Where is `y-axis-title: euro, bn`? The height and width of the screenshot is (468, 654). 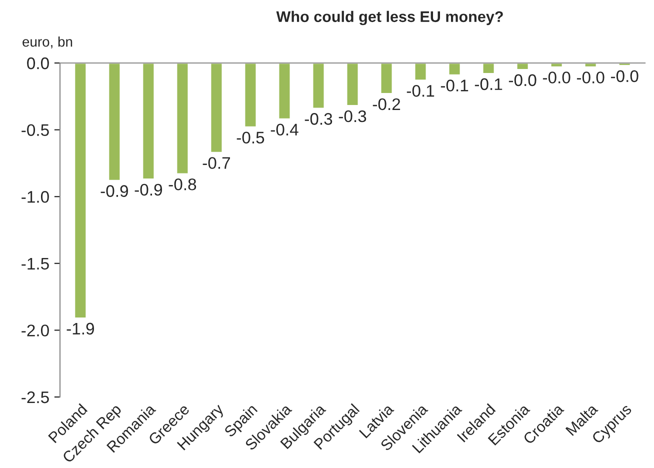
y-axis-title: euro, bn is located at coordinates (47, 42).